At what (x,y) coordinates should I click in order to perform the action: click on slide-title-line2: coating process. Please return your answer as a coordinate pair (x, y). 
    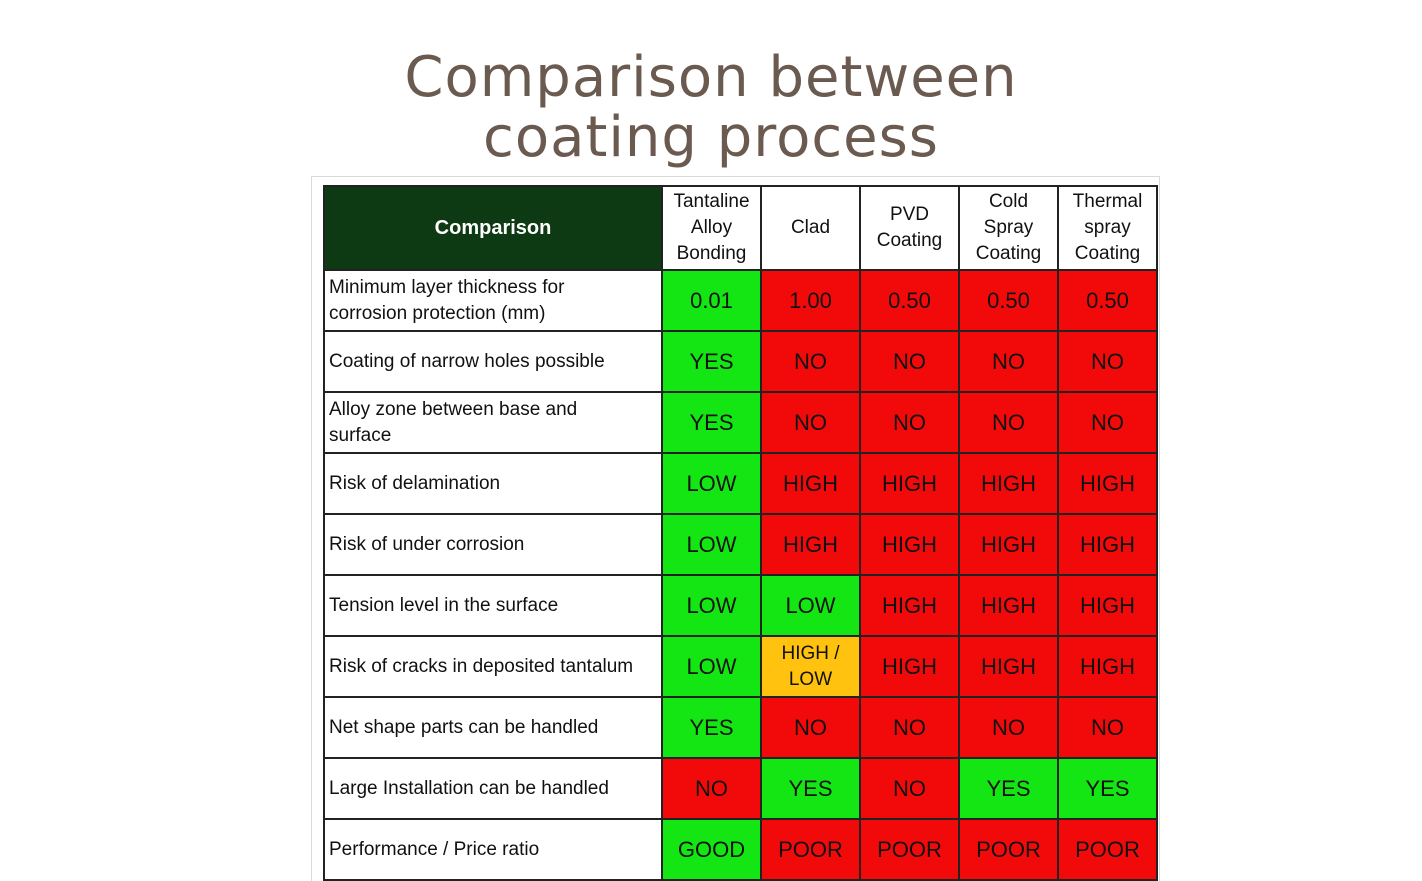
    Looking at the image, I should click on (711, 137).